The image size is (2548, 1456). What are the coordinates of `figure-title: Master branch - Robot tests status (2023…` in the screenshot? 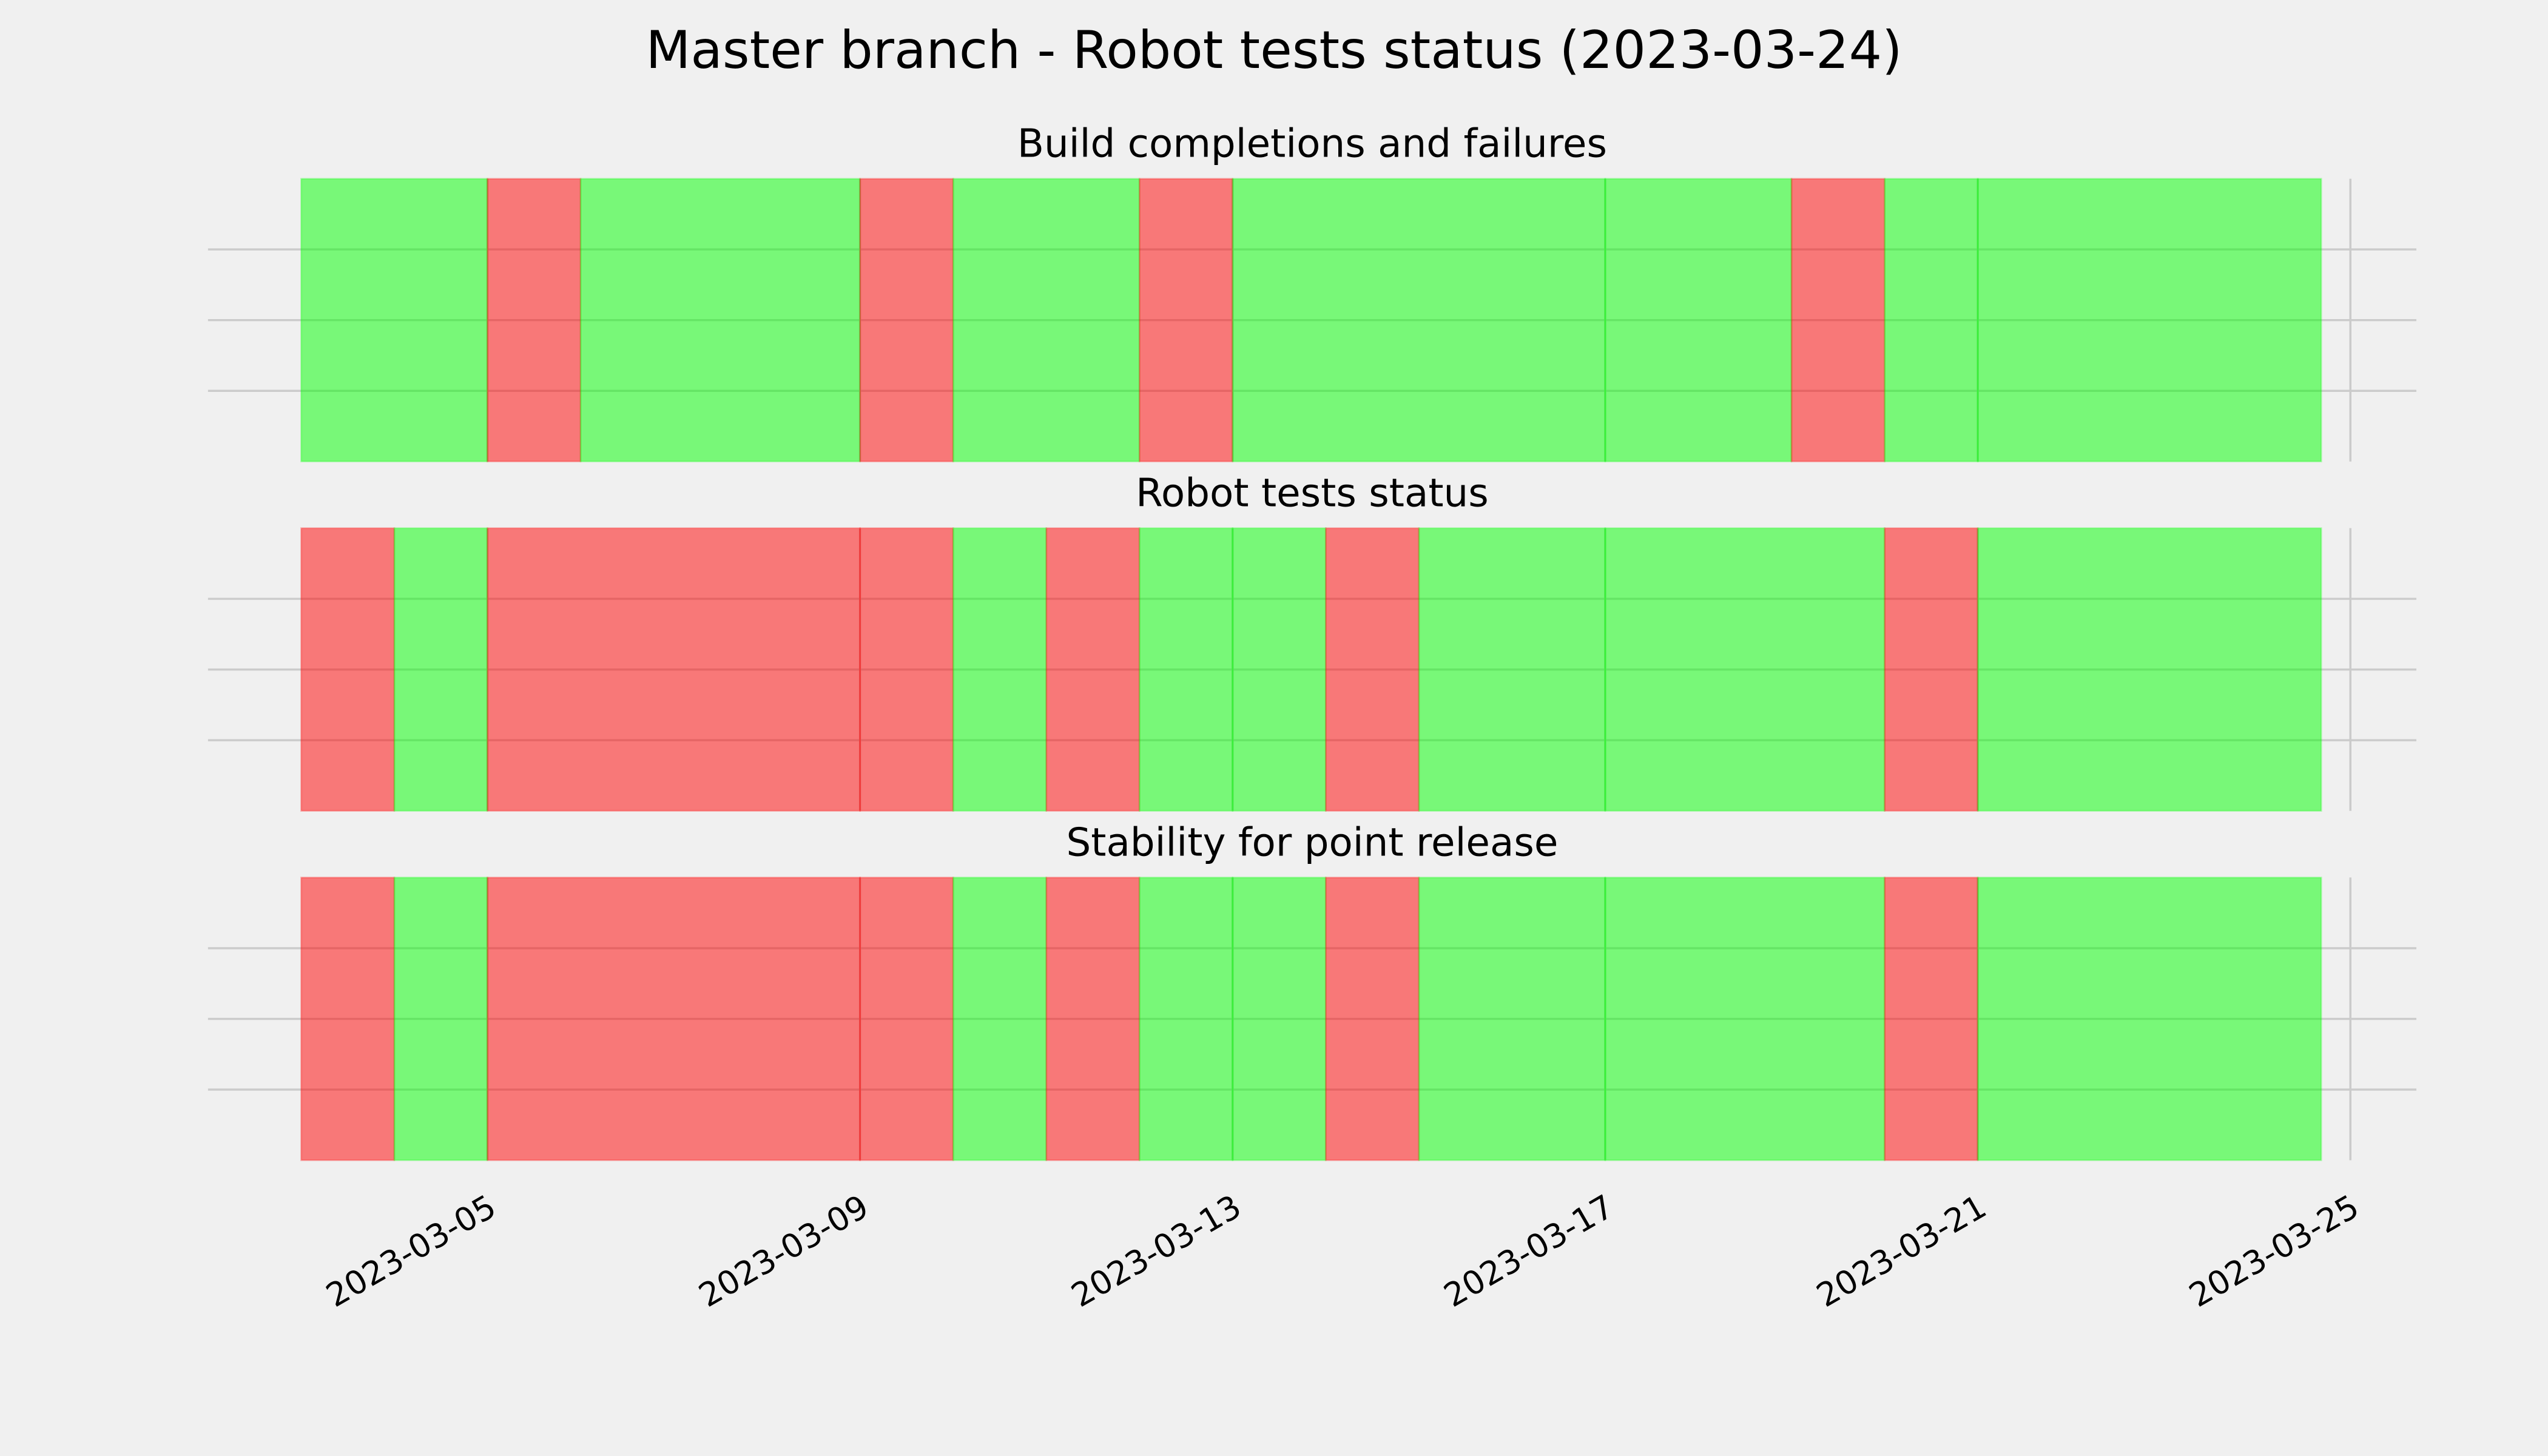 It's located at (1273, 50).